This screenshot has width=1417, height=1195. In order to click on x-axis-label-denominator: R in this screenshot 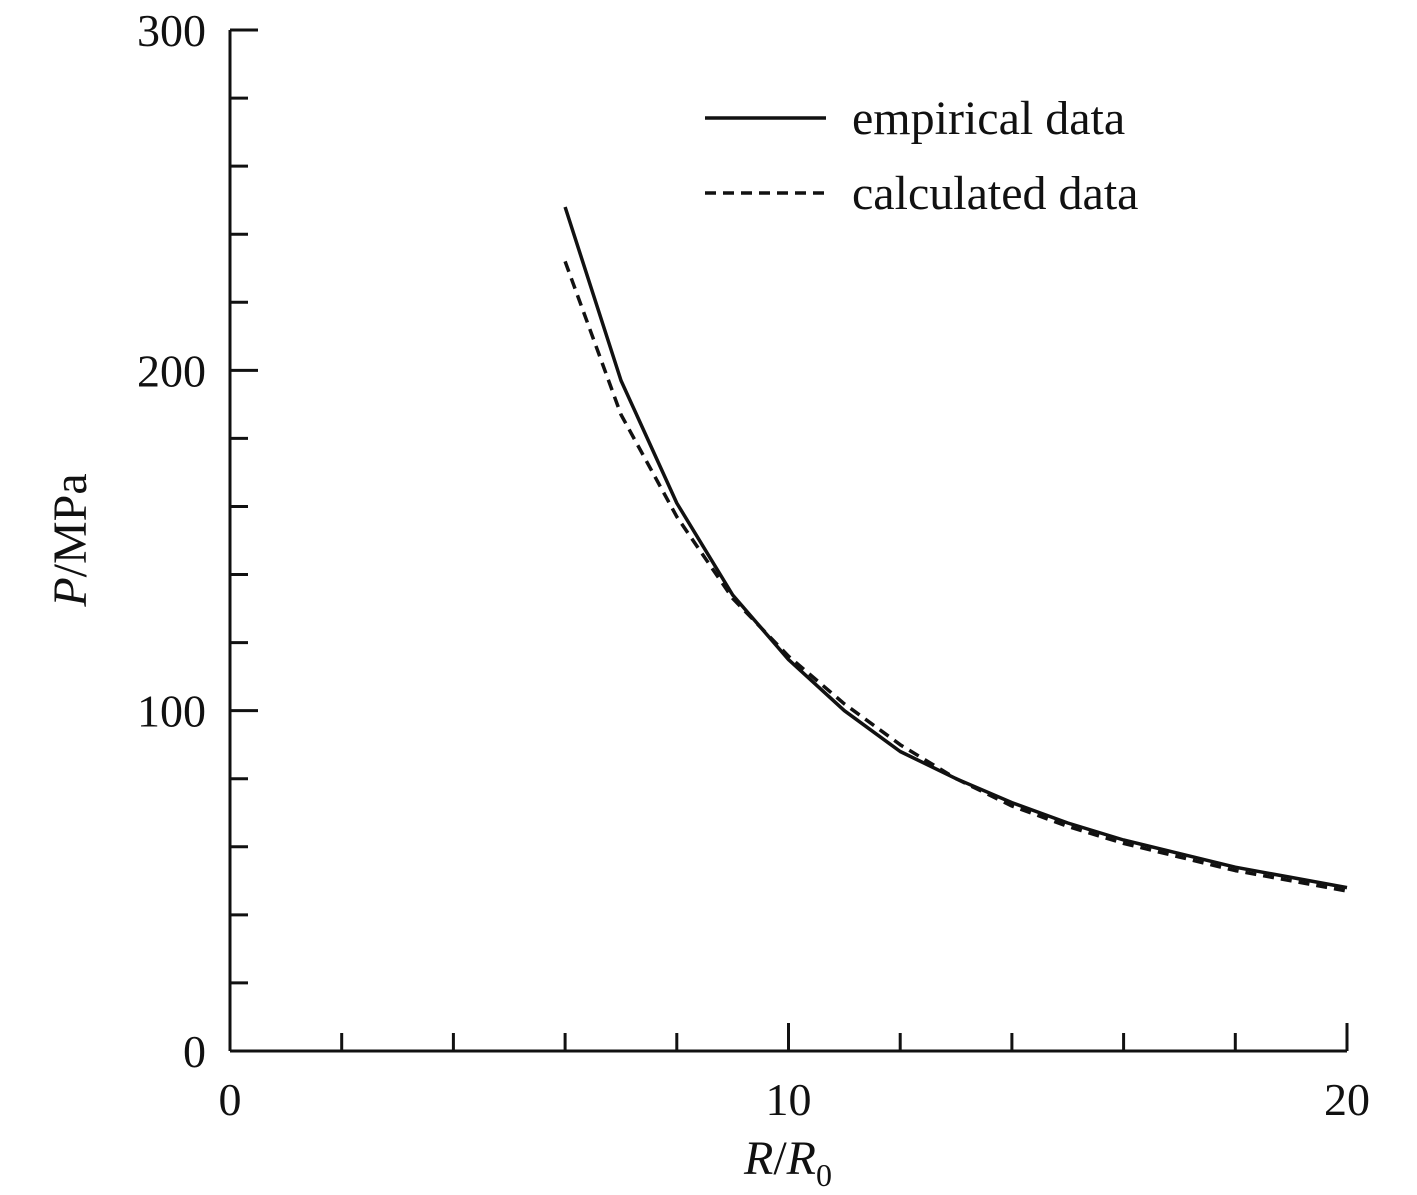, I will do `click(801, 1158)`.